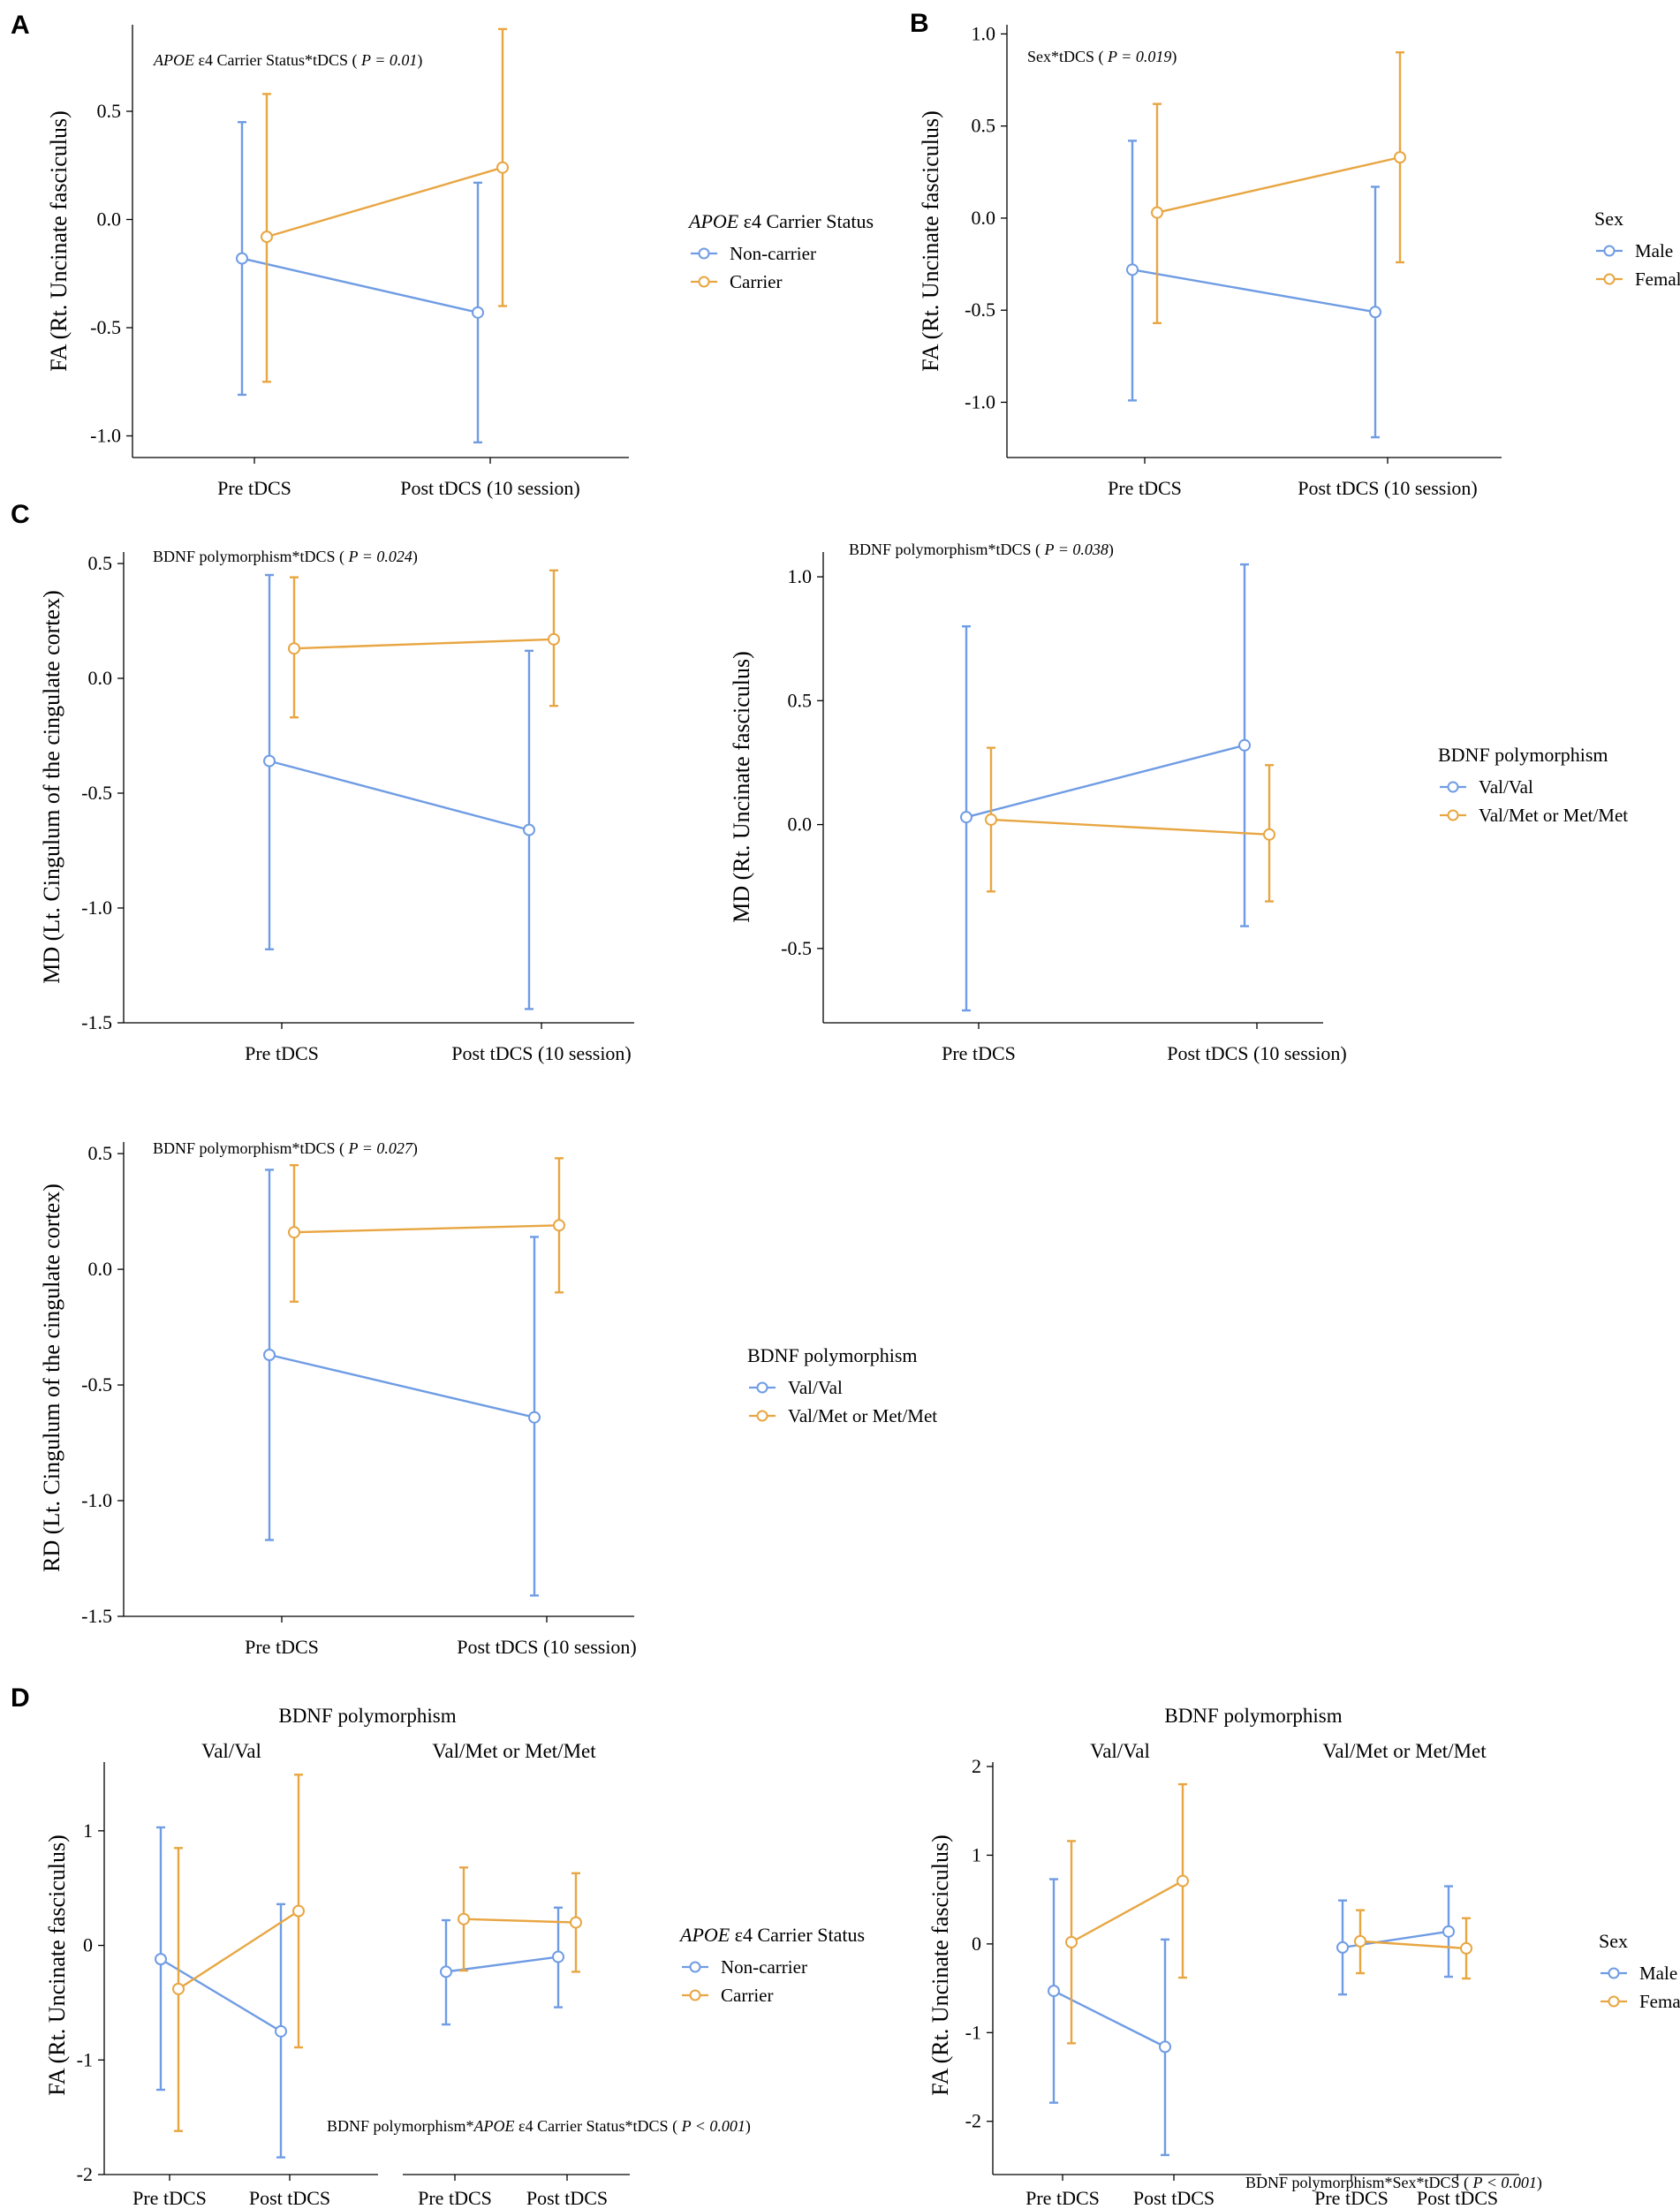 The width and height of the screenshot is (1680, 2209). I want to click on legend-item-label: Val/Val, so click(815, 1388).